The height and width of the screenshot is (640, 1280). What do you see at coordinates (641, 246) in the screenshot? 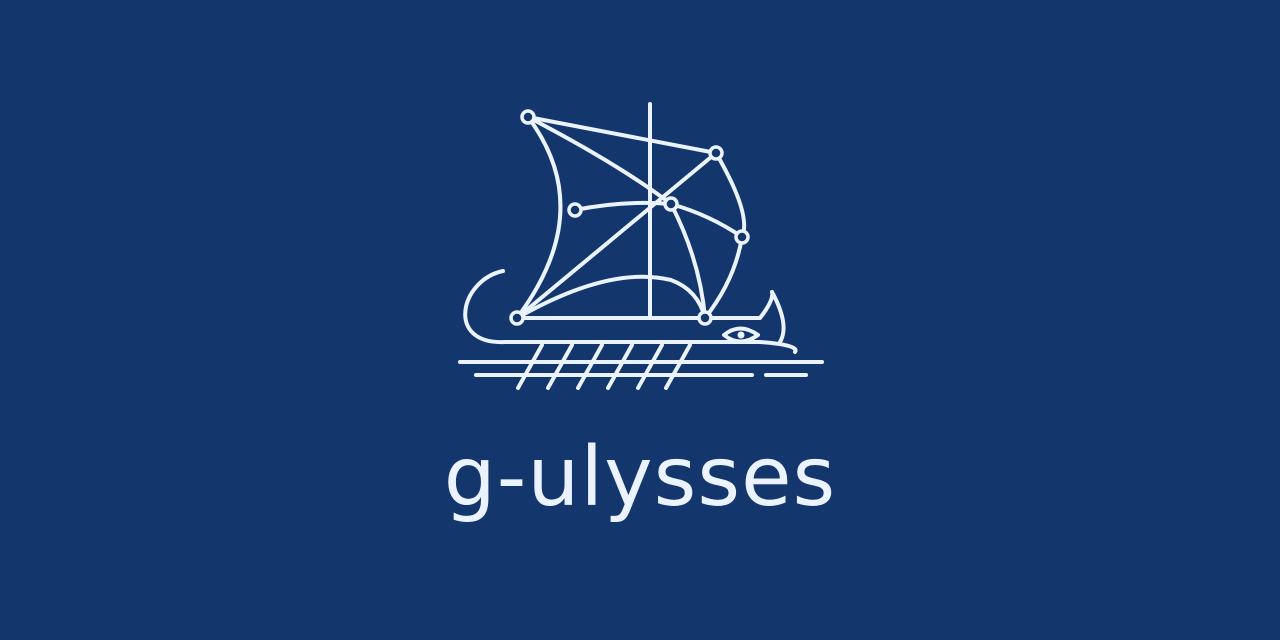
I see `greek-galley-ship-icon` at bounding box center [641, 246].